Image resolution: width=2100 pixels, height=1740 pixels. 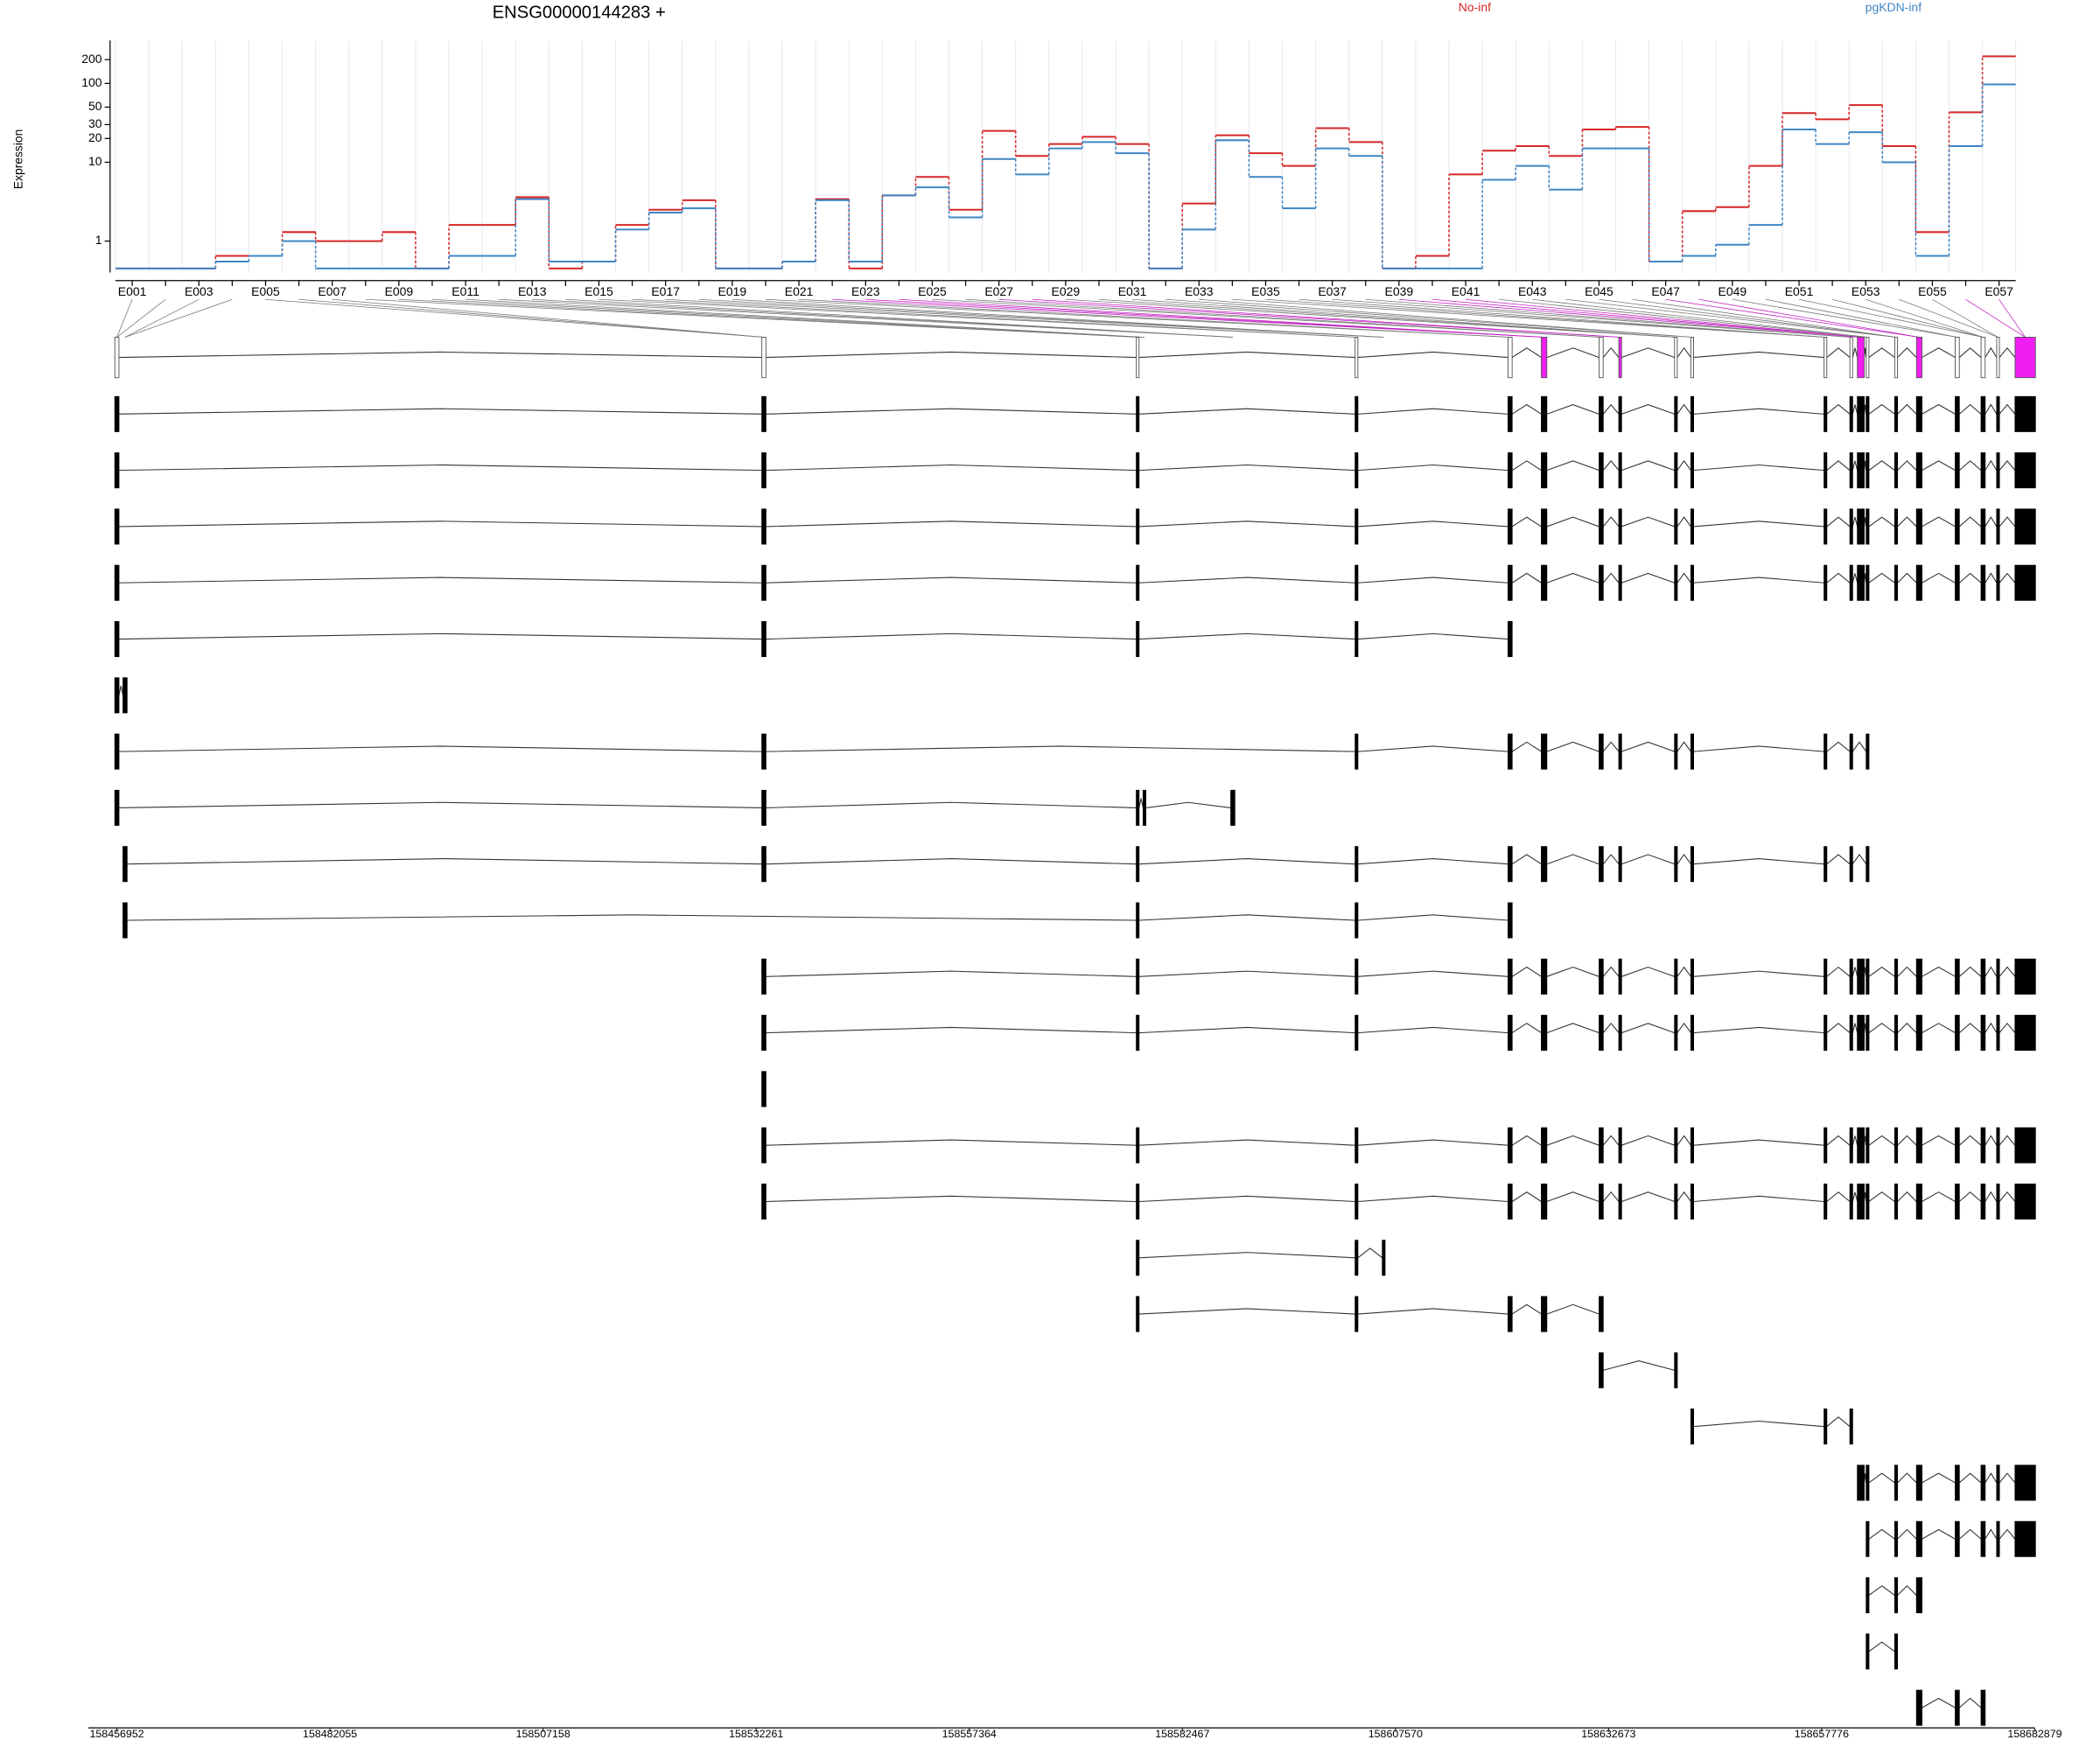 I want to click on x-tick-label: E049, so click(x=1732, y=291).